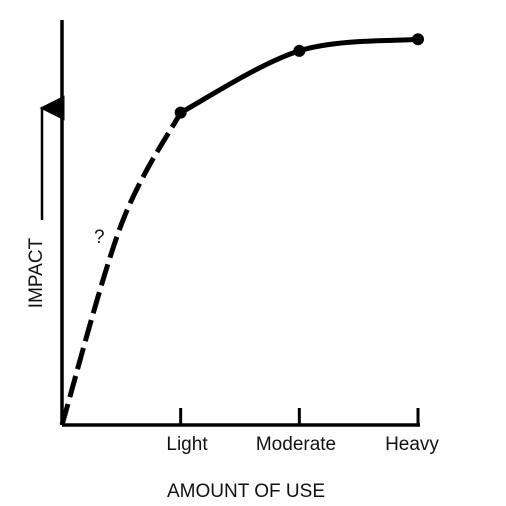  I want to click on data-point-light, so click(180, 112).